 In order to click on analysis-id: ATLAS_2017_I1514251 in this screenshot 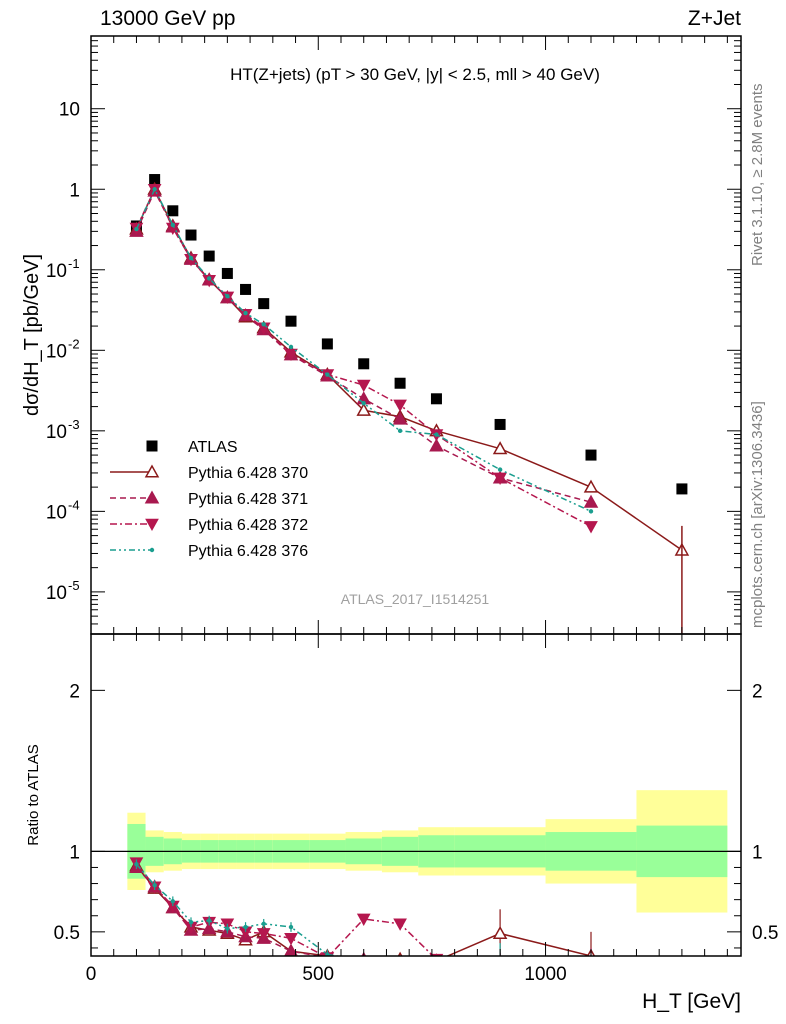, I will do `click(415, 599)`.